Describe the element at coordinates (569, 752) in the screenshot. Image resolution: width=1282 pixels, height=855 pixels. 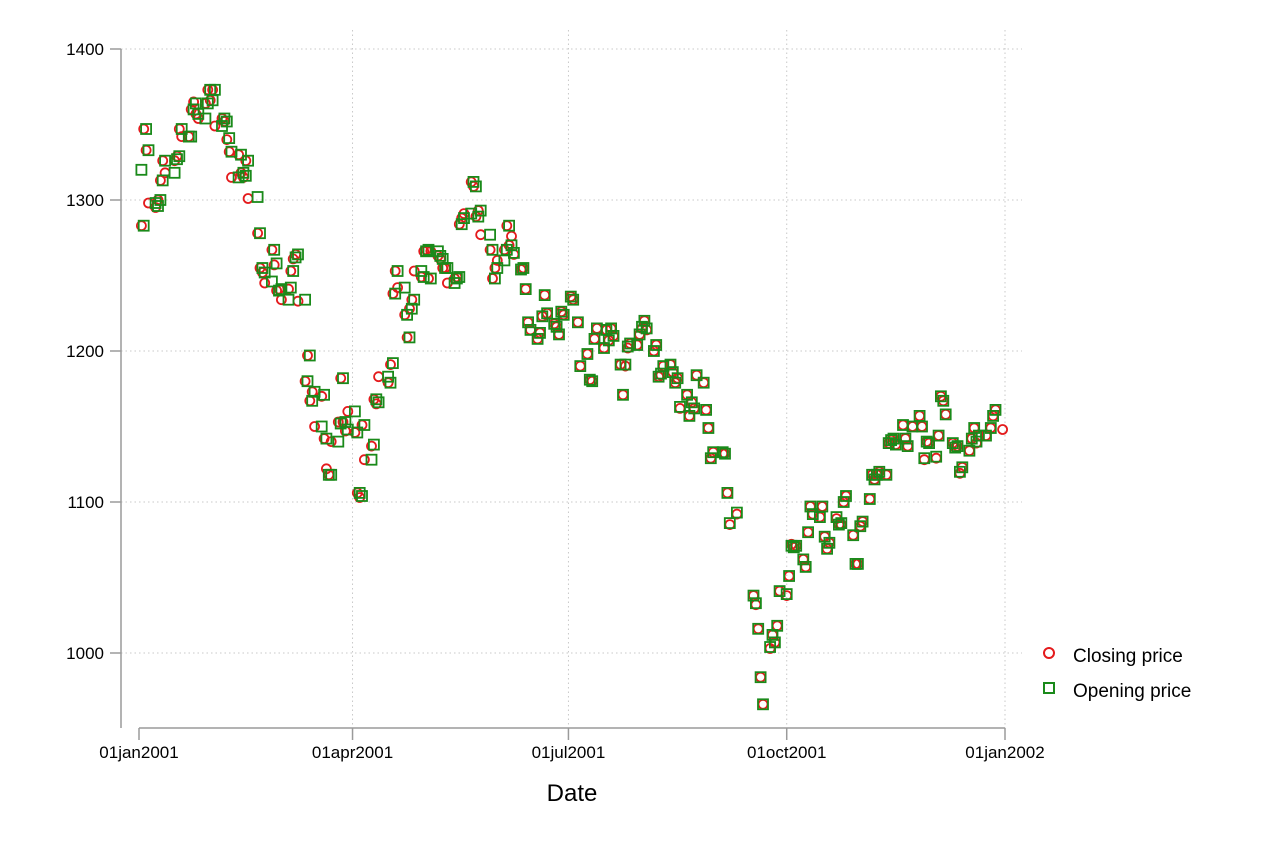
I see `x-tick-label: 01jul2001` at that location.